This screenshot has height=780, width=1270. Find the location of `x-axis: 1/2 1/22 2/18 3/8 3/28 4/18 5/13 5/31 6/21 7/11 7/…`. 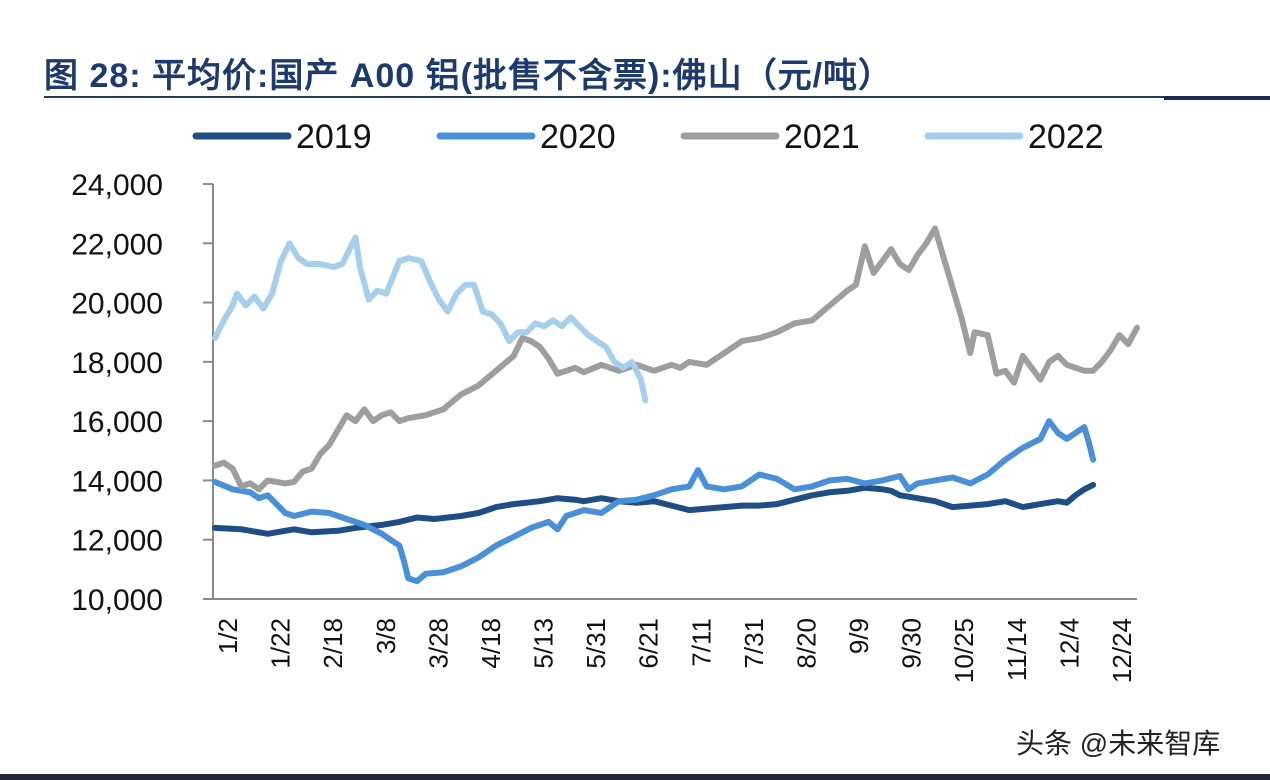

x-axis: 1/2 1/22 2/18 3/8 3/28 4/18 5/13 5/31 6/21 7/11 7/… is located at coordinates (670, 640).